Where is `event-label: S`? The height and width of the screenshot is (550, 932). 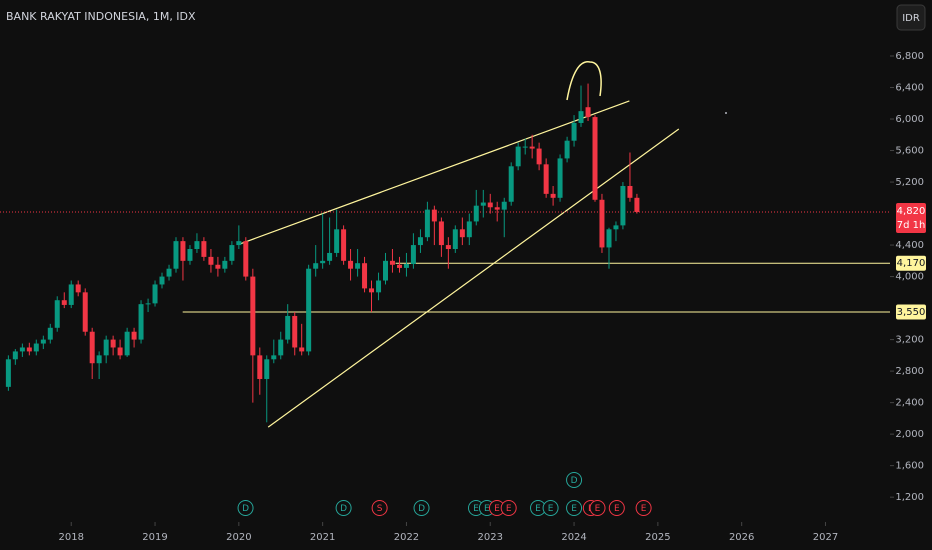
event-label: S is located at coordinates (380, 509).